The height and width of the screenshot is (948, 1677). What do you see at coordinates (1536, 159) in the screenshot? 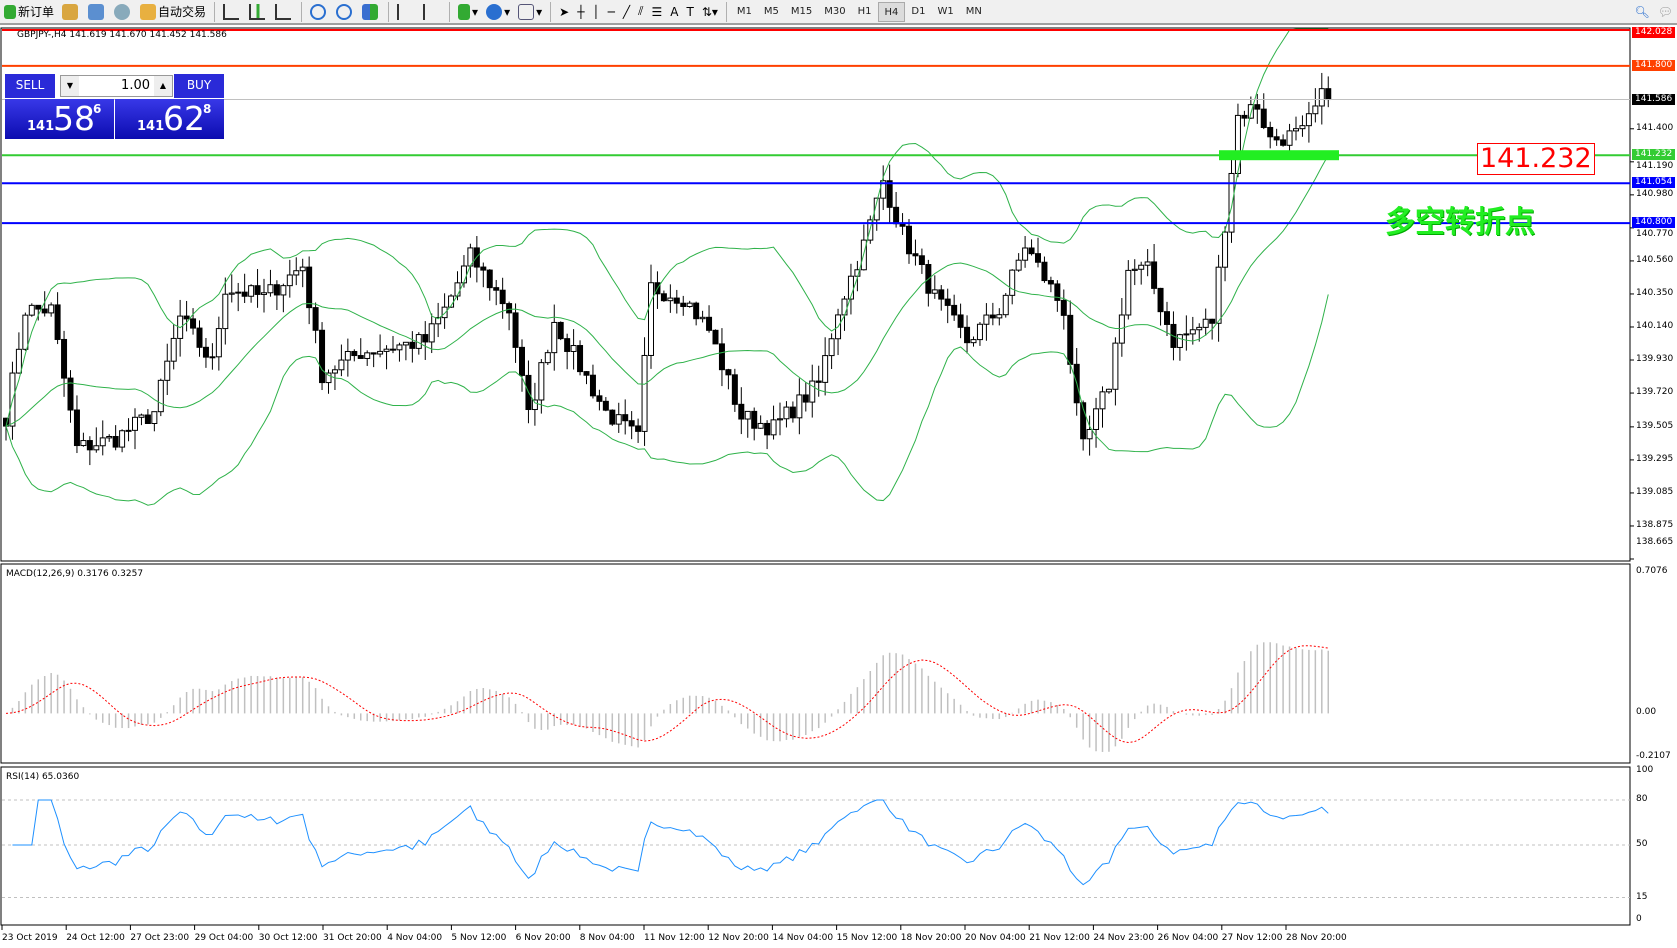
I see `price-annotation: 141.232` at bounding box center [1536, 159].